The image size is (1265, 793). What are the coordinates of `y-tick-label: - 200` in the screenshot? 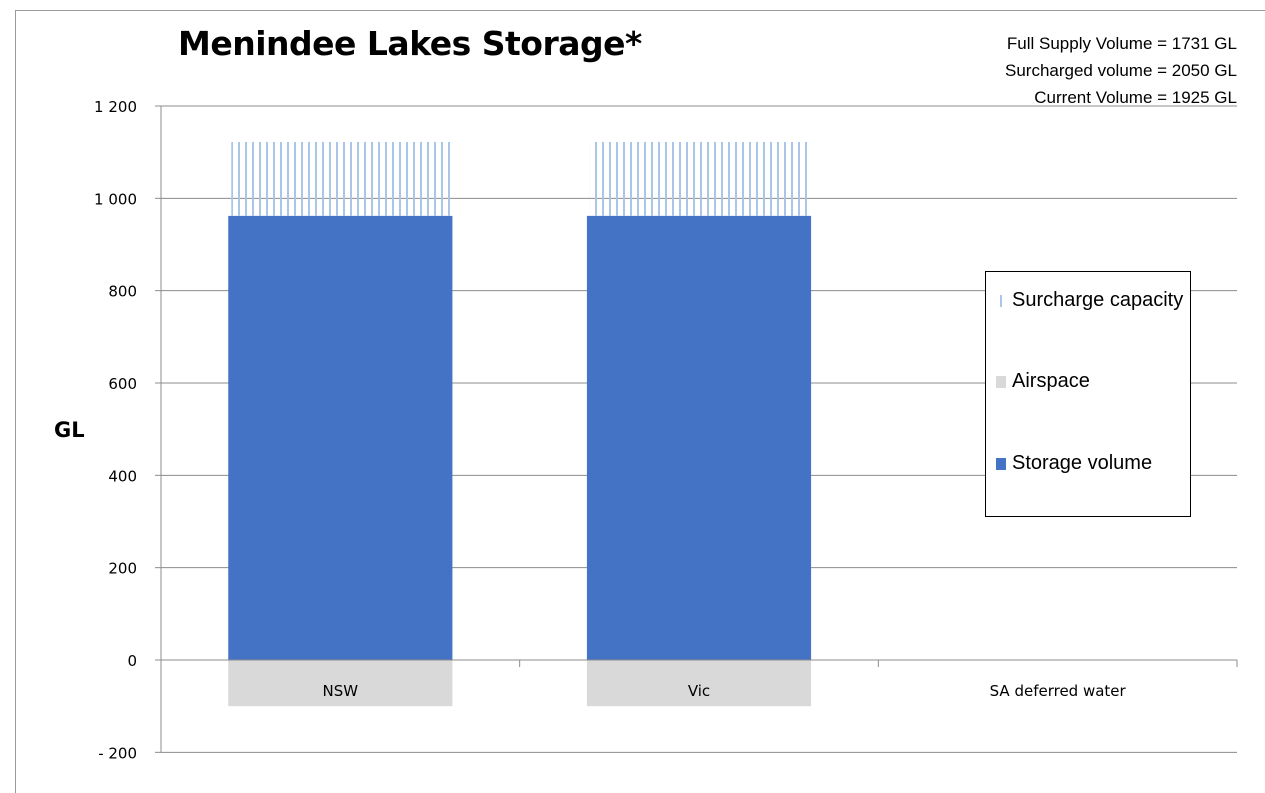 It's located at (117, 753).